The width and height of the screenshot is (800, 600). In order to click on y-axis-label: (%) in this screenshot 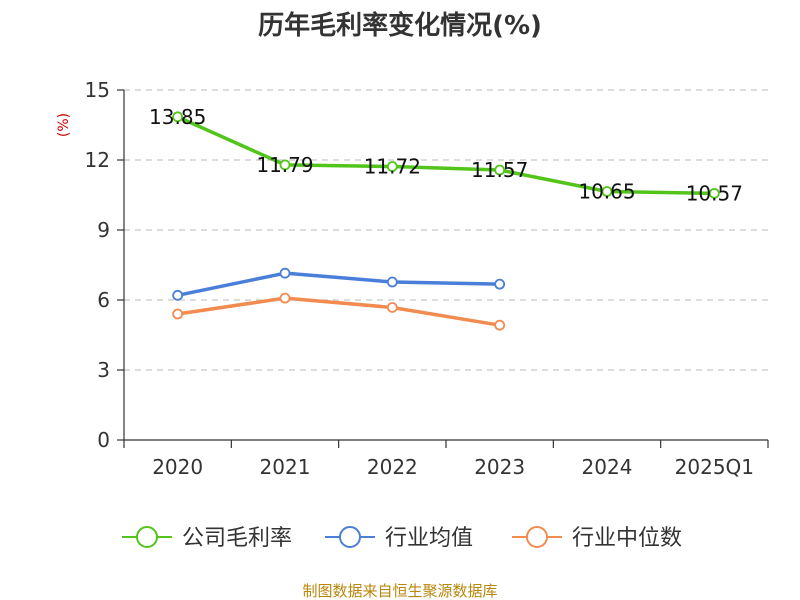, I will do `click(64, 125)`.